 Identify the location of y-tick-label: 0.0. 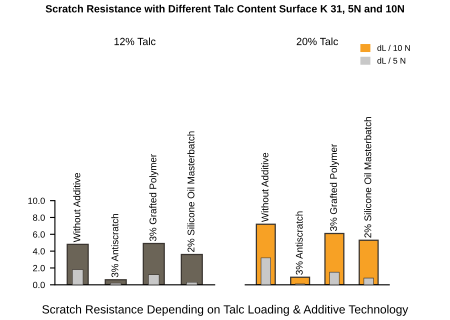
(38, 285).